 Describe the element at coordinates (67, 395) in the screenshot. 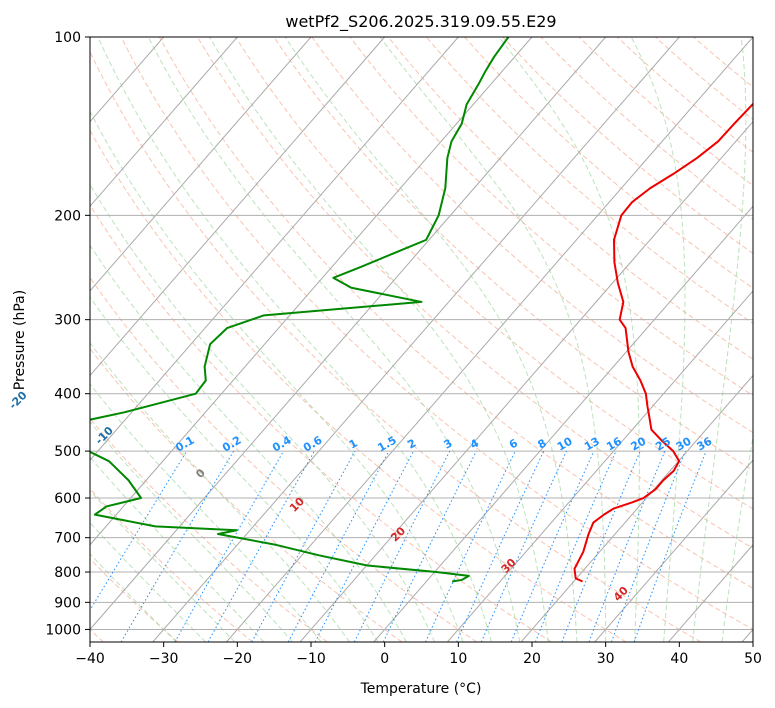

I see `y-tick-label: 400` at that location.